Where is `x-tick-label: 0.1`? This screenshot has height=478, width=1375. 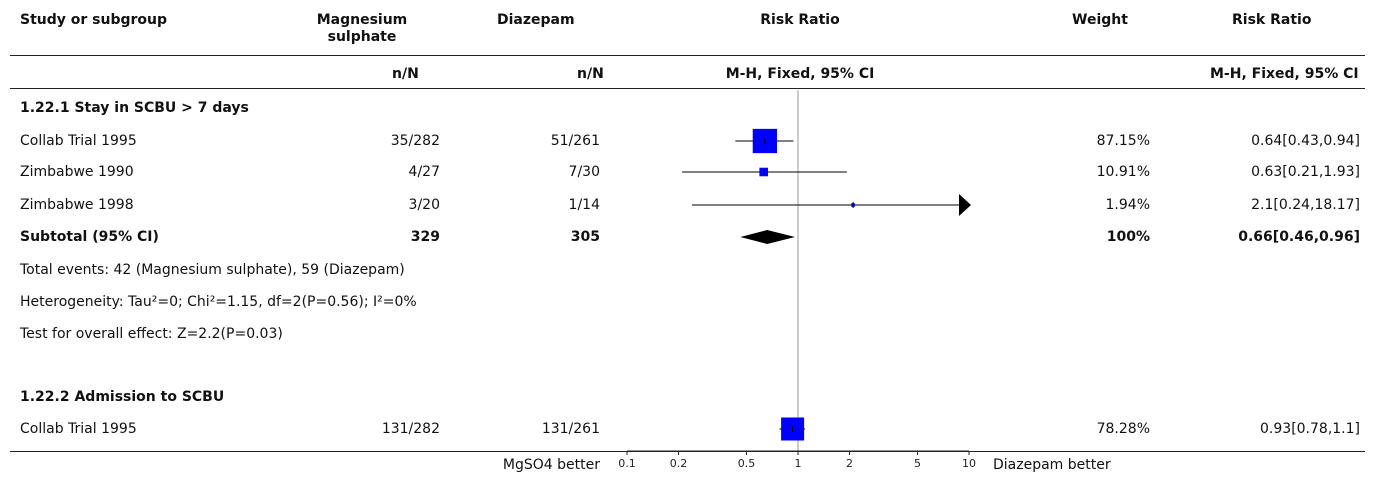
x-tick-label: 0.1 is located at coordinates (627, 463).